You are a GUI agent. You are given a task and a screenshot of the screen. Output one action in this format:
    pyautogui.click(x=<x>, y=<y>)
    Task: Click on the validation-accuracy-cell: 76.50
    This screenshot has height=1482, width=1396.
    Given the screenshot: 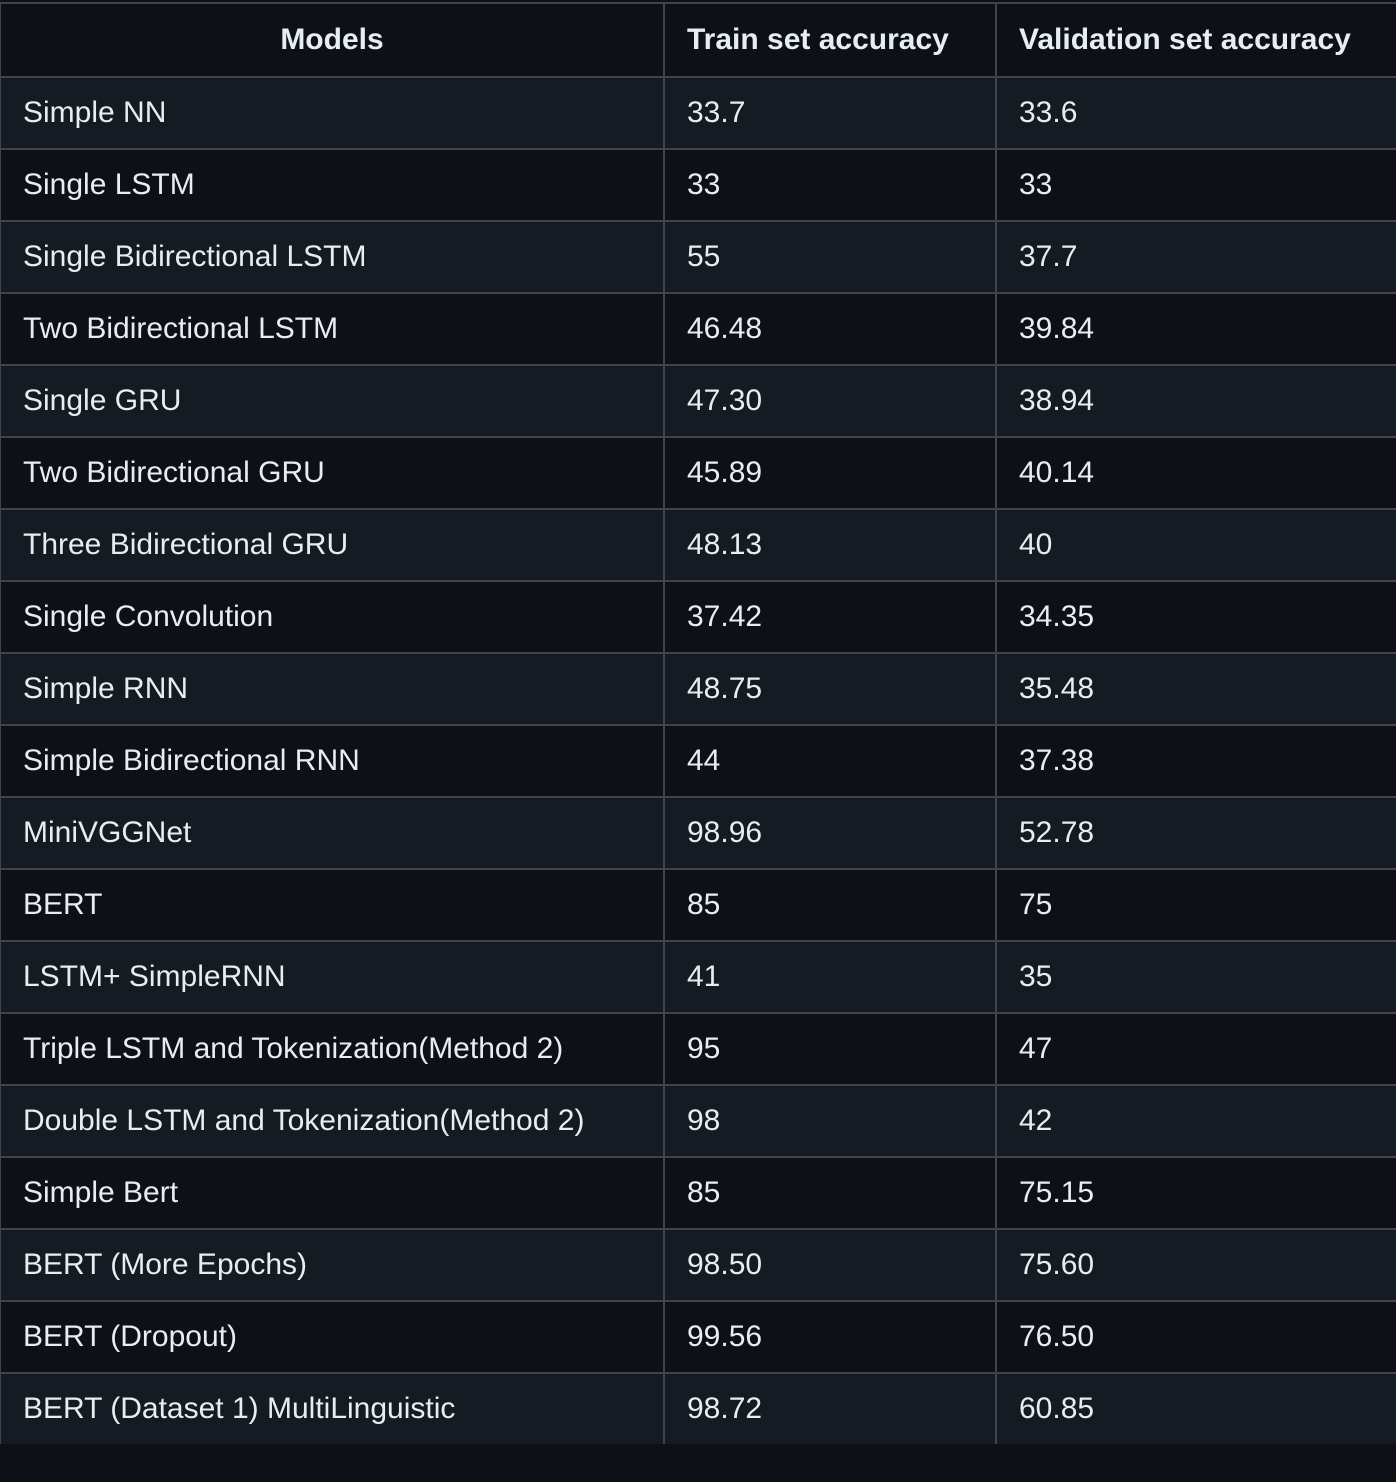 What is the action you would take?
    pyautogui.click(x=1195, y=1337)
    